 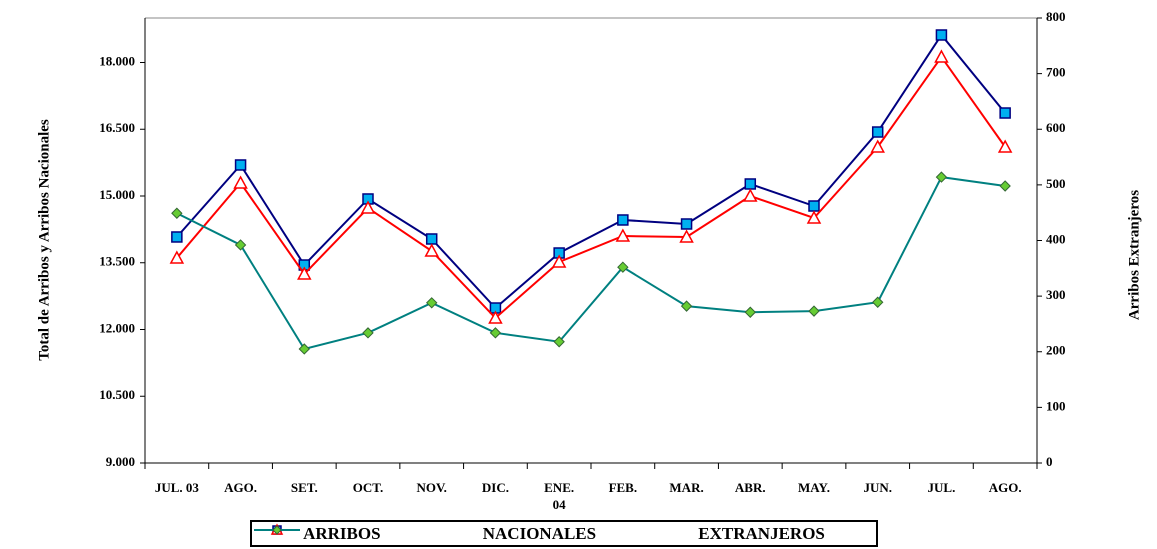 I want to click on y-tick-label: 18.000, so click(x=117, y=60).